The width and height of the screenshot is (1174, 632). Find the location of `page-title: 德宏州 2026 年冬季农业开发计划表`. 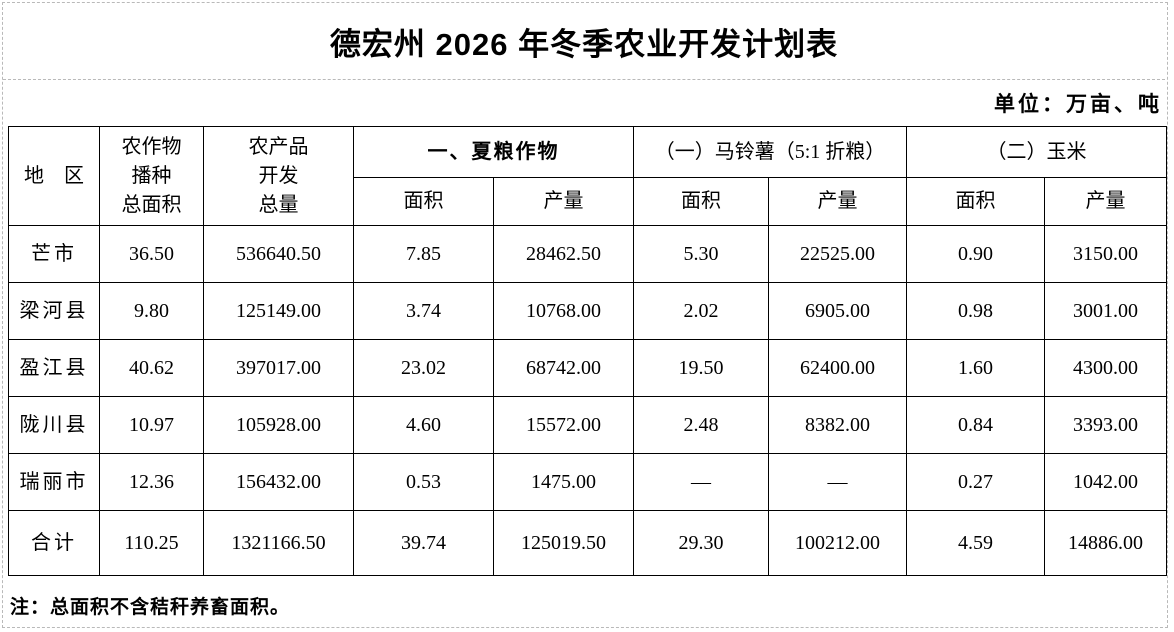

page-title: 德宏州 2026 年冬季农业开发计划表 is located at coordinates (584, 44).